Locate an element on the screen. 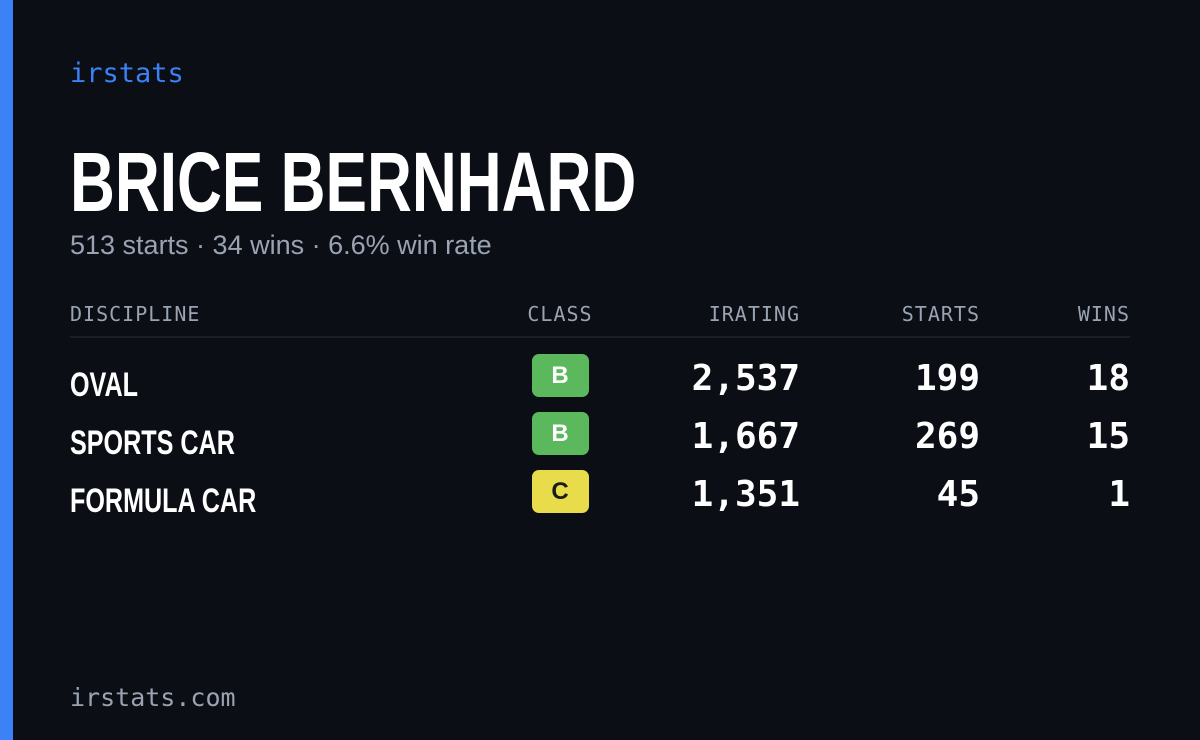  irating: 2,537 is located at coordinates (746, 378).